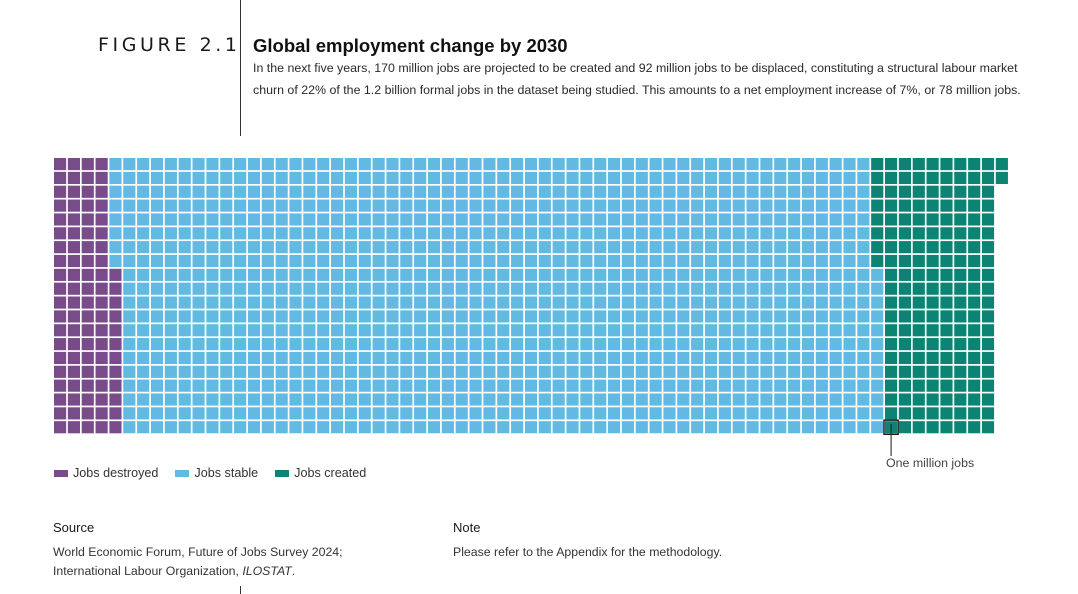  What do you see at coordinates (467, 527) in the screenshot?
I see `note-heading: Note` at bounding box center [467, 527].